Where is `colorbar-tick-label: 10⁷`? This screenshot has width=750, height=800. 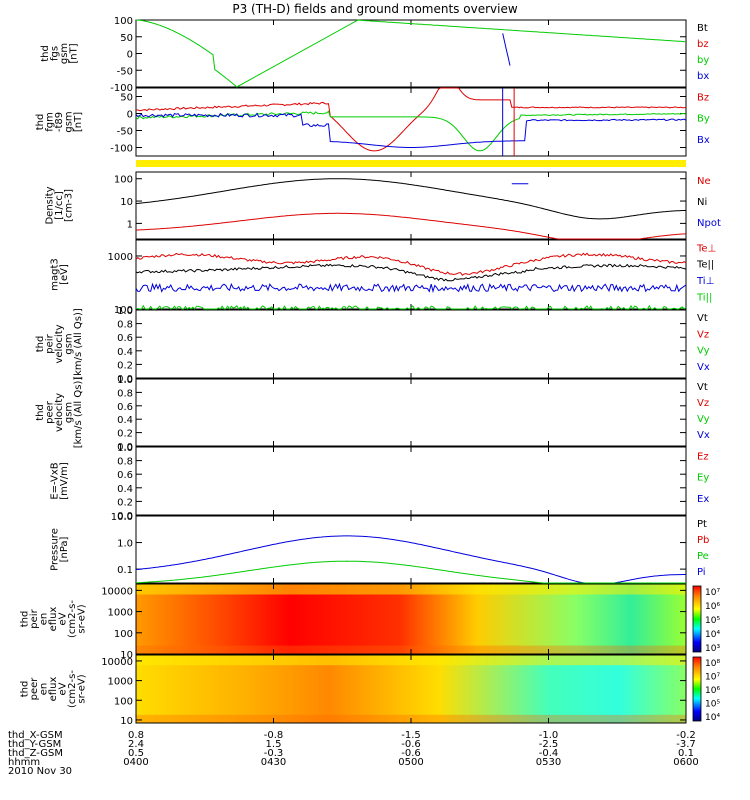
colorbar-tick-label: 10⁷ is located at coordinates (712, 593).